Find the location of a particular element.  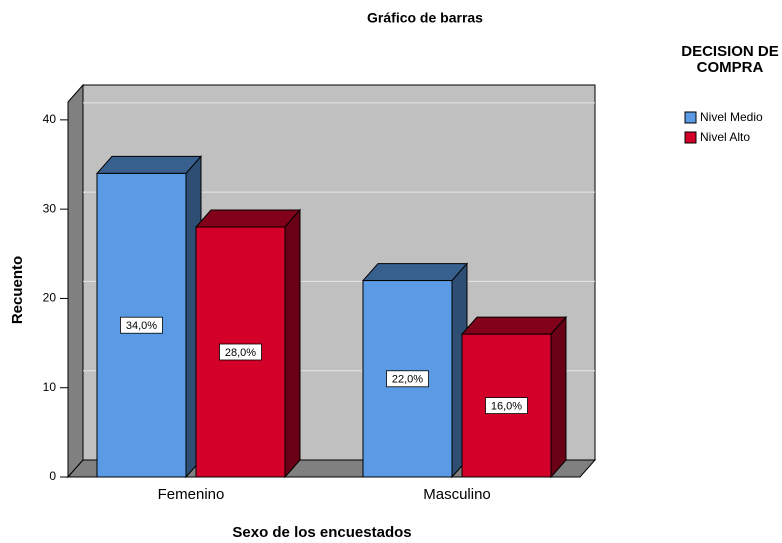

x-tick-label: Femenino is located at coordinates (191, 494).